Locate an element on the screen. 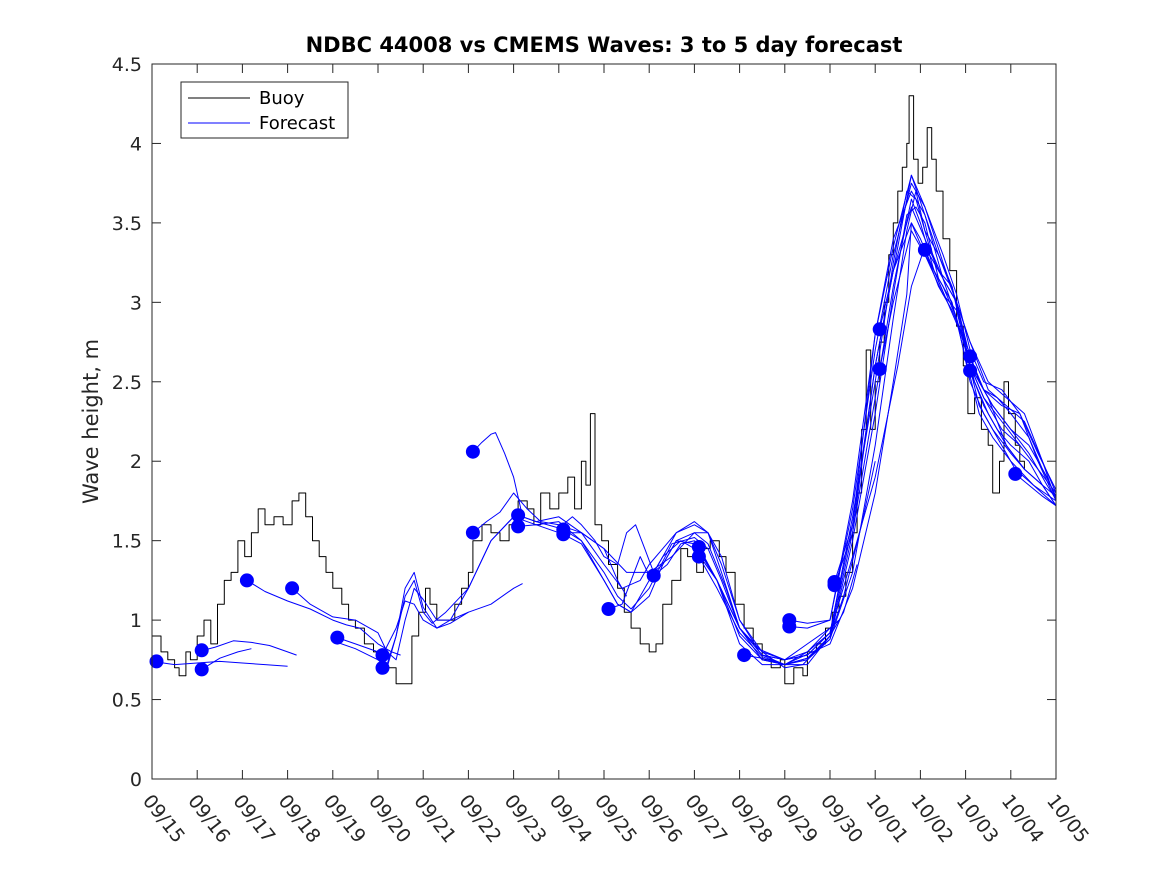 The width and height of the screenshot is (1167, 875). legend-label-forecast: Forecast is located at coordinates (297, 123).